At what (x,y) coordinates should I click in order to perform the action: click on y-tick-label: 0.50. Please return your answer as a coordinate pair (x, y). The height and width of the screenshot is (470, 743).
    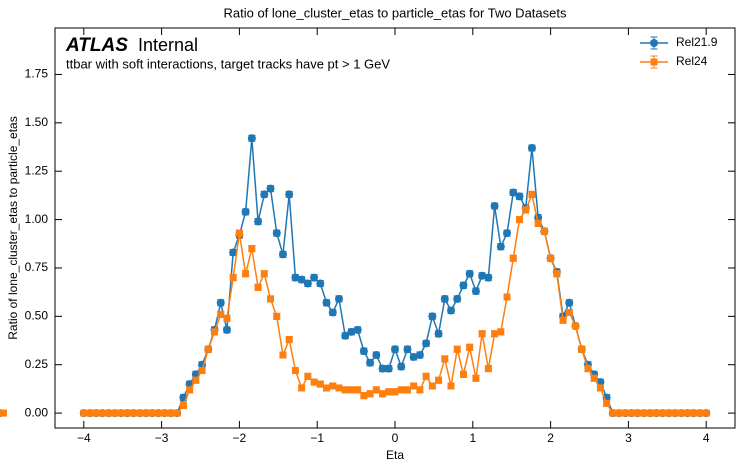
    Looking at the image, I should click on (37, 316).